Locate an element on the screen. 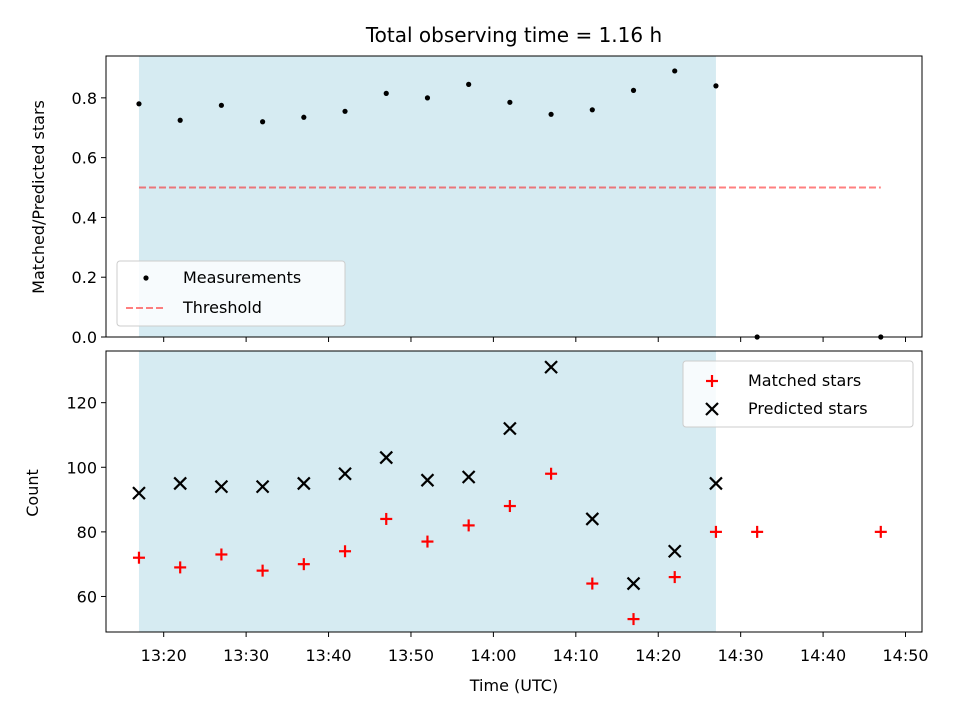  x-tick-label: 14:50 is located at coordinates (905, 655).